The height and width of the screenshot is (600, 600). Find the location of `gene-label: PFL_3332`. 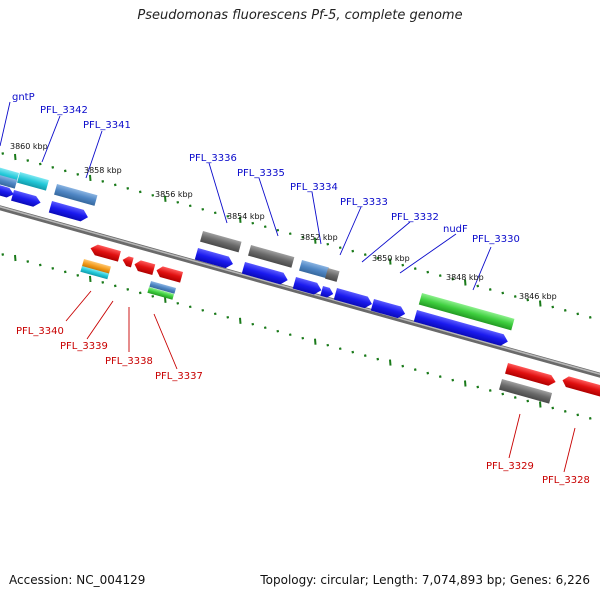

gene-label: PFL_3332 is located at coordinates (415, 217).